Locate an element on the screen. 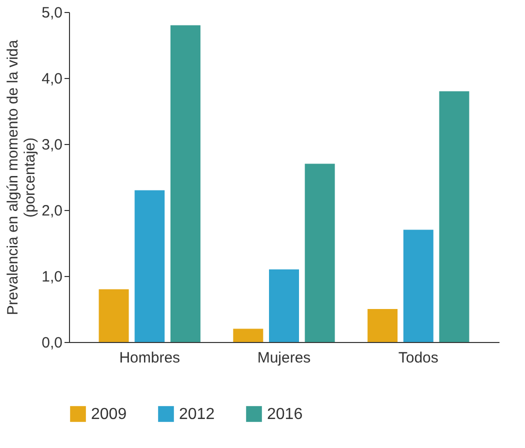 This screenshot has width=525, height=448. legend-label: 2012 is located at coordinates (197, 414).